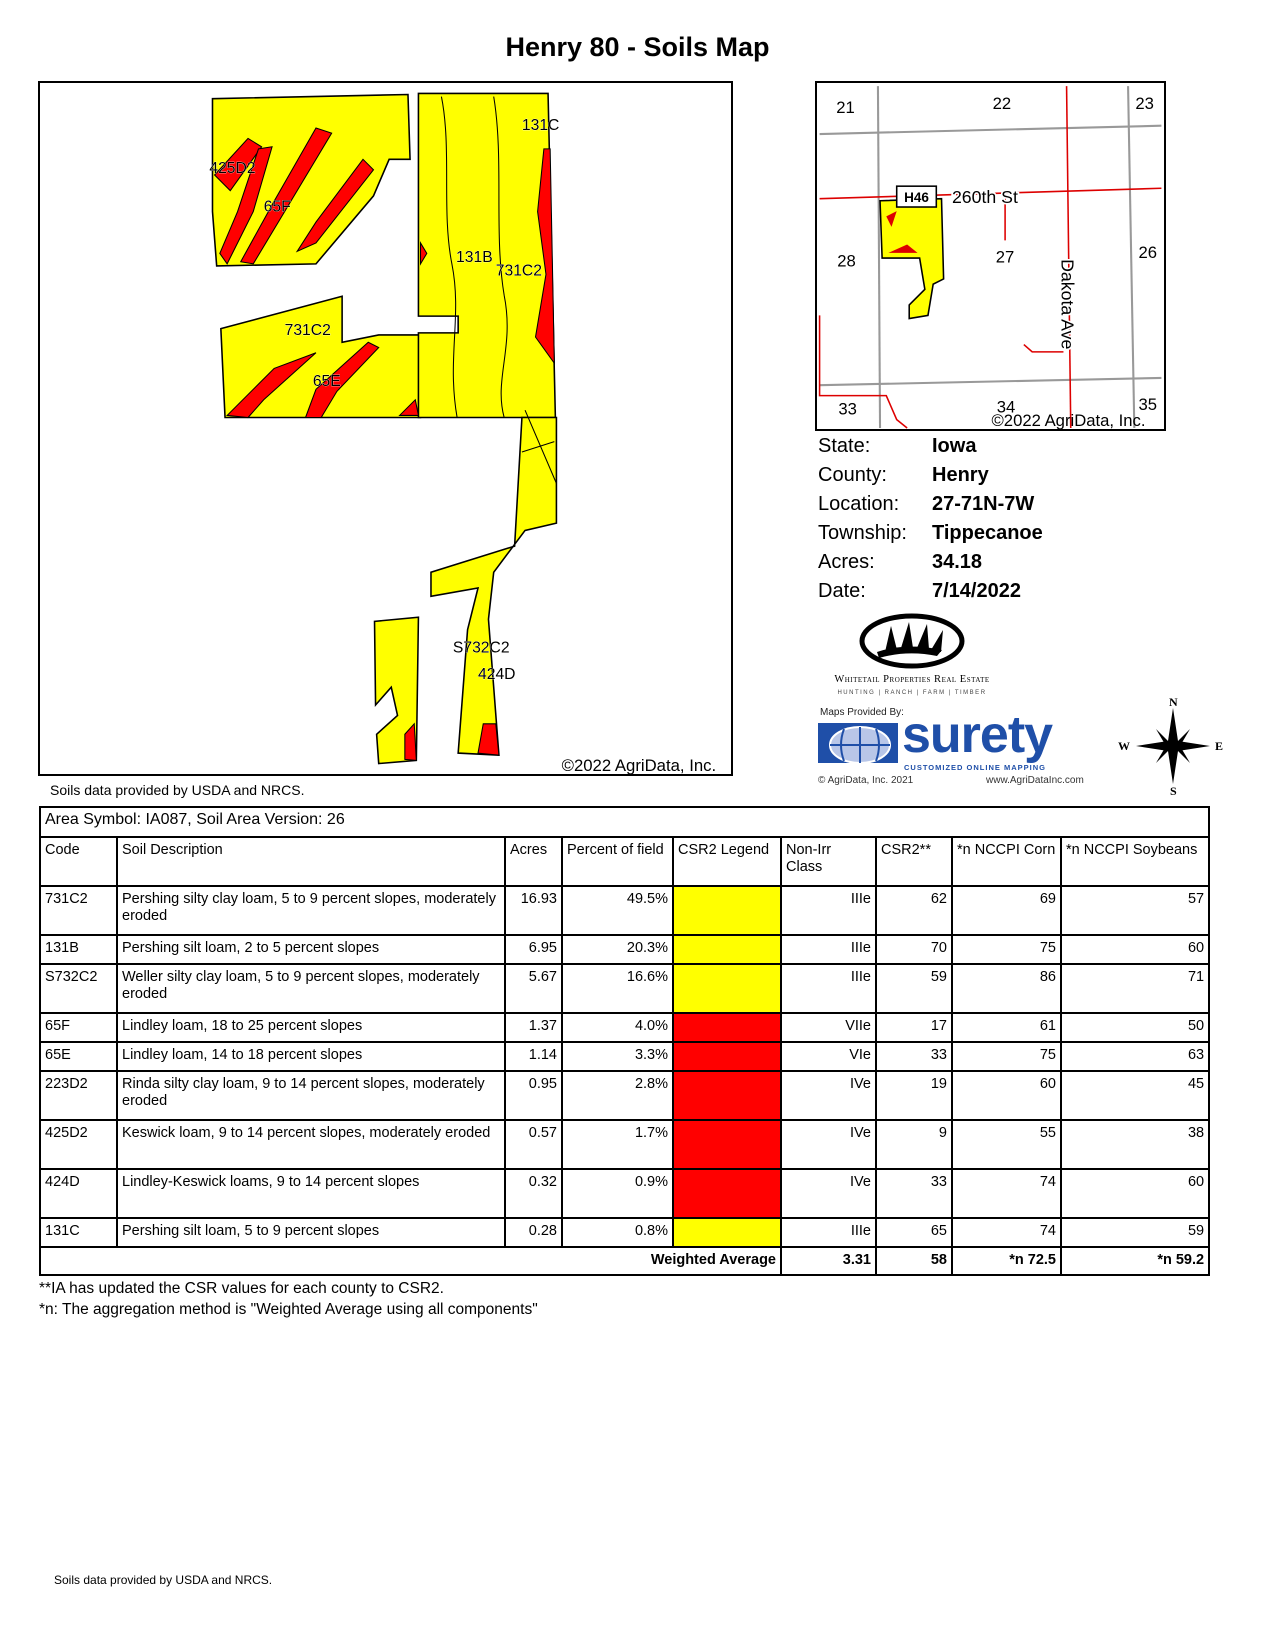 This screenshot has height=1650, width=1275. What do you see at coordinates (960, 475) in the screenshot?
I see `county-value: Henry` at bounding box center [960, 475].